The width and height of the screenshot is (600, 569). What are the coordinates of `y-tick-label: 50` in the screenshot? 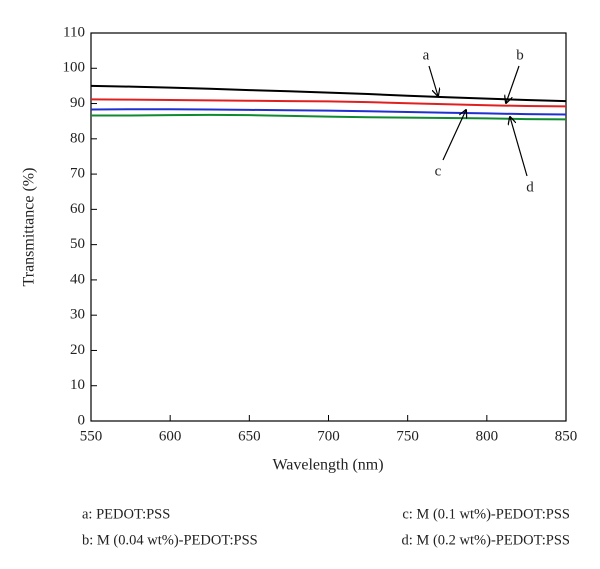 It's located at (77, 244).